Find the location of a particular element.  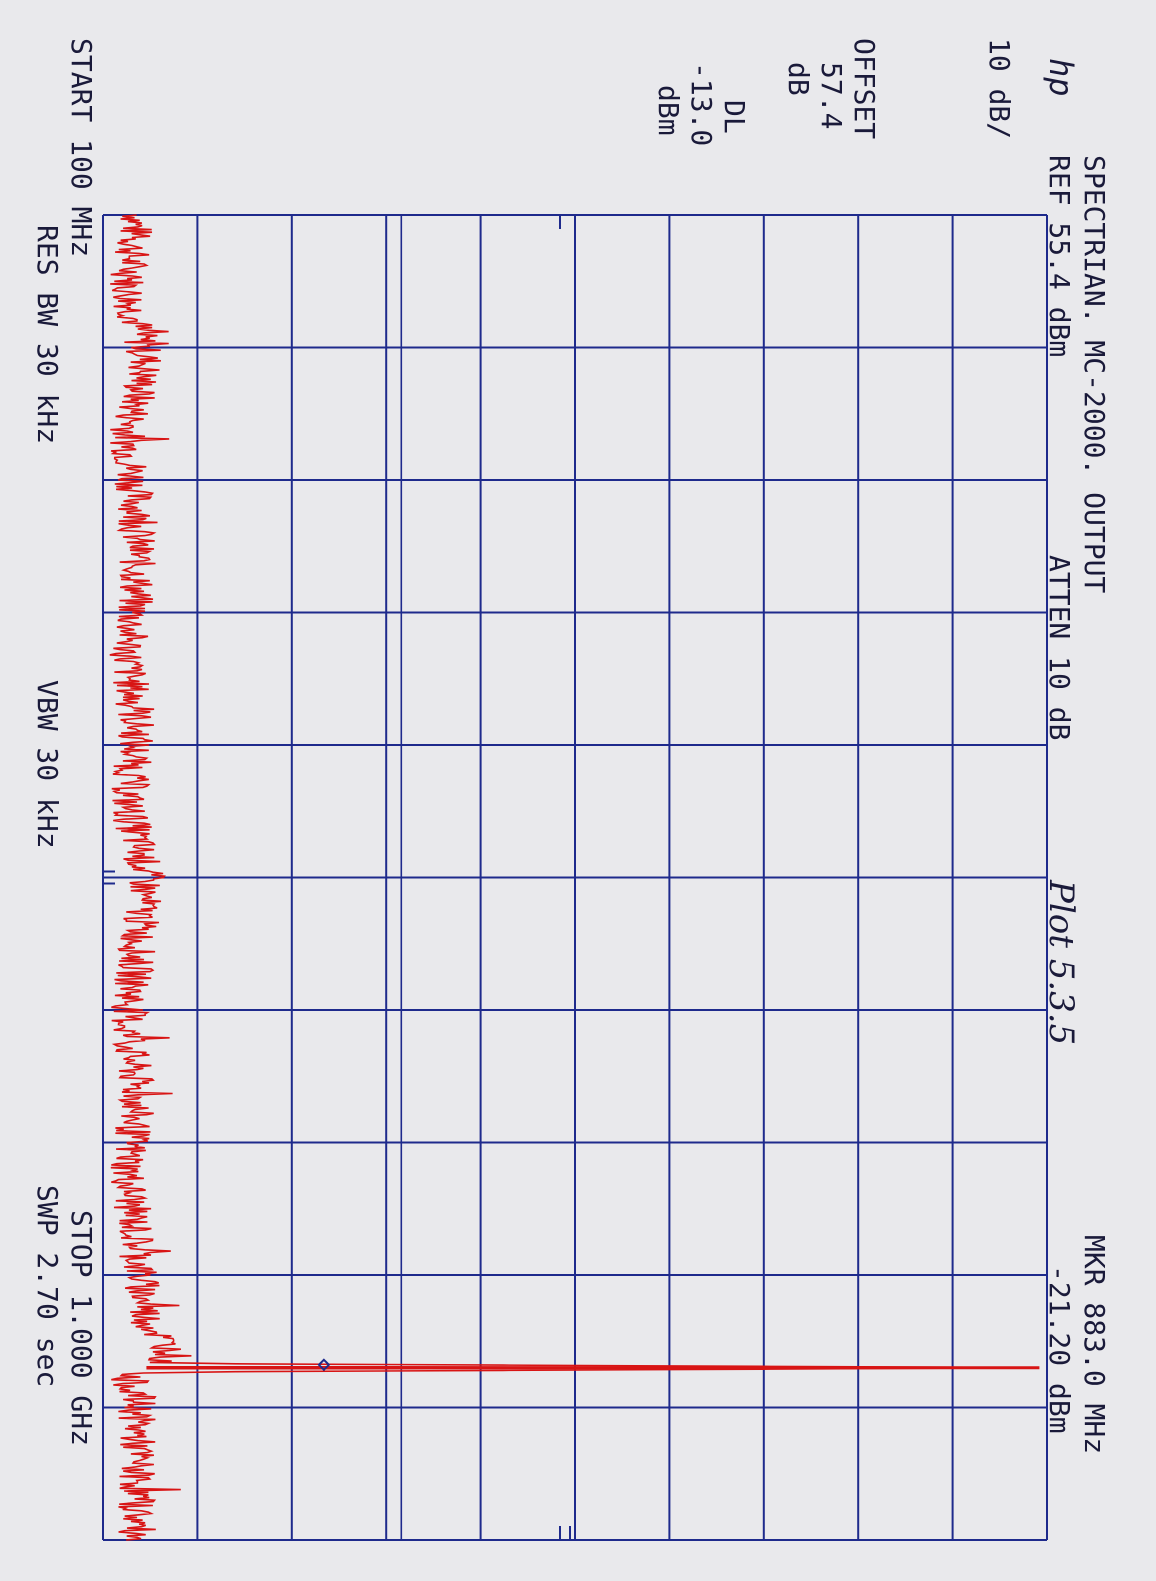

scale-per-div: 10 dB/ is located at coordinates (999, 88).